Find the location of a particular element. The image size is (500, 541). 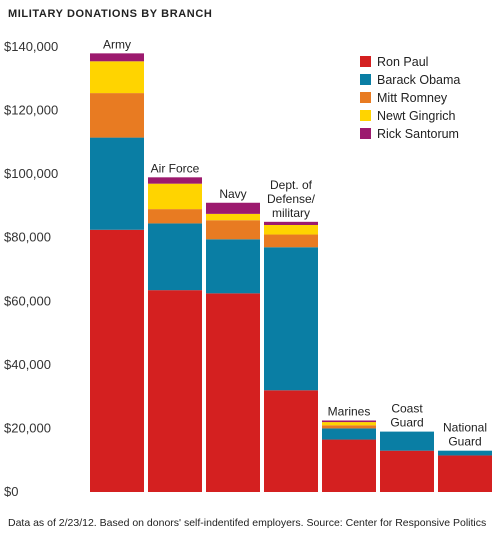

legend-label: Mitt Romney is located at coordinates (412, 98).